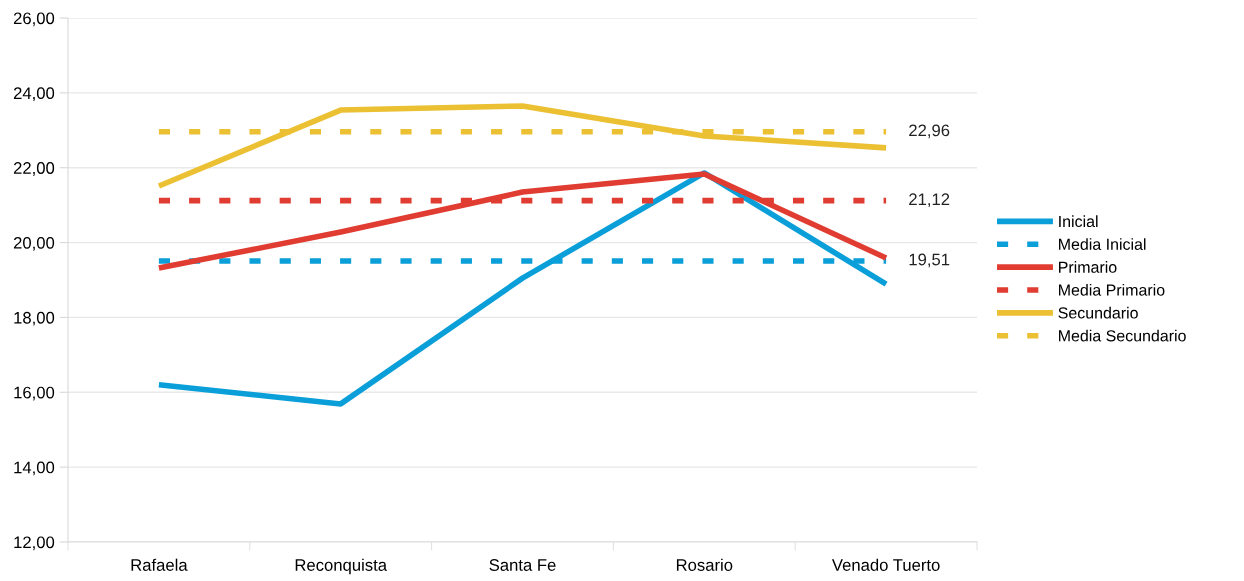 The width and height of the screenshot is (1244, 581). What do you see at coordinates (1078, 221) in the screenshot?
I see `legend-label: Inicial` at bounding box center [1078, 221].